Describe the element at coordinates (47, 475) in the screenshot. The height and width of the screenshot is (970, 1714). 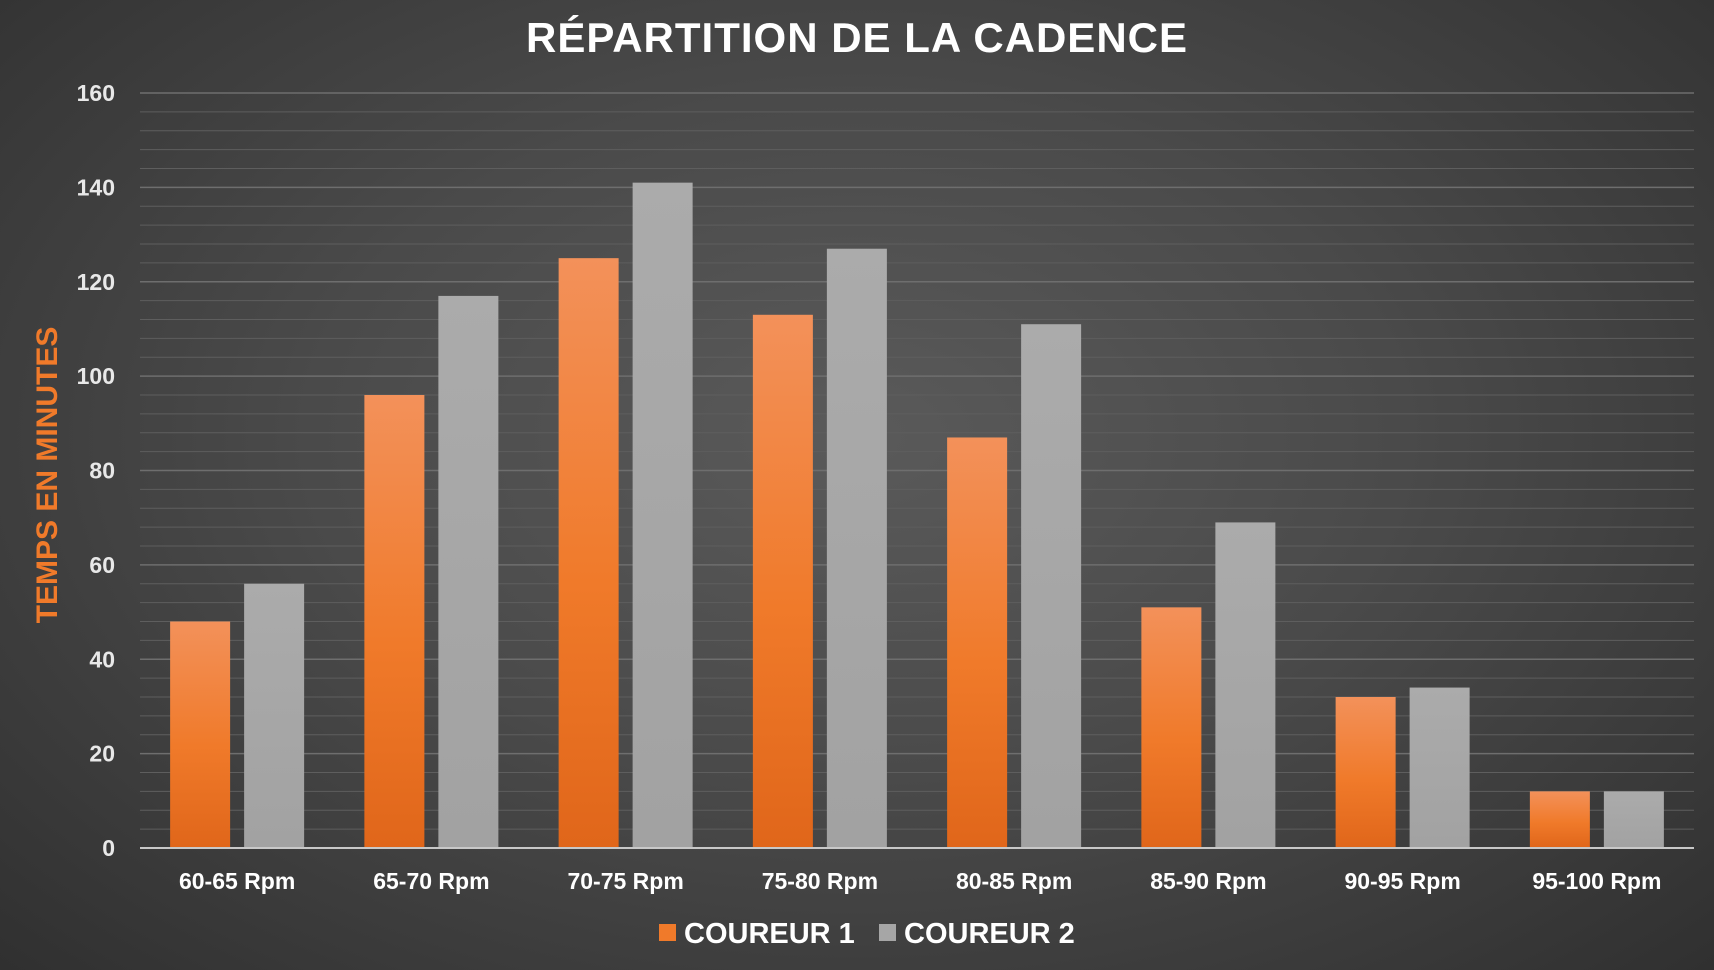
I see `y-axis-title: TEMPS EN MINUTES` at that location.